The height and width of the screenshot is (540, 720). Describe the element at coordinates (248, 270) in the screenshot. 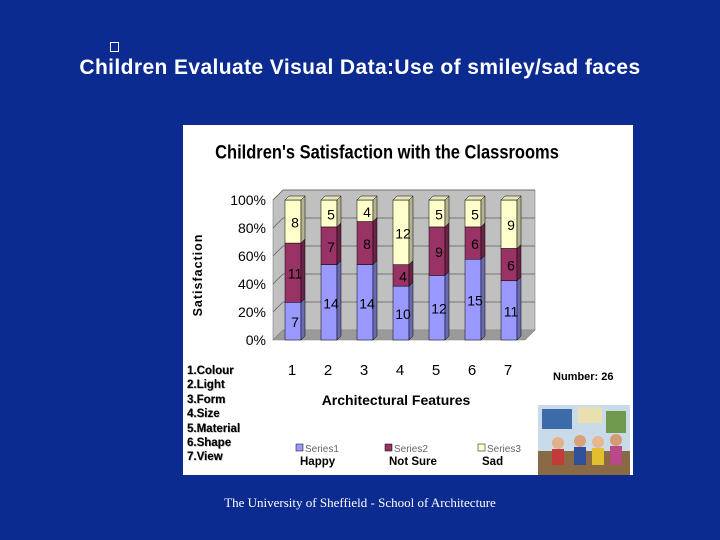

I see `y-tick-labels: 0% 20% 40% 60% 80% 100%` at that location.